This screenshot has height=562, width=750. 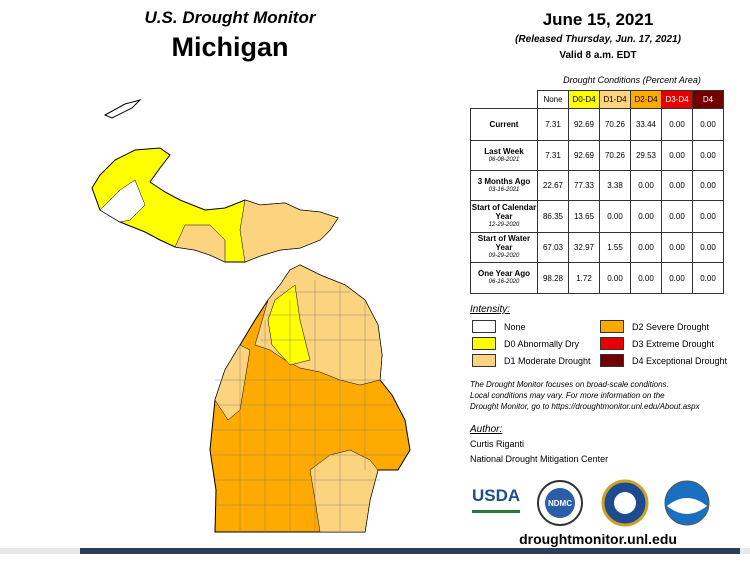 I want to click on header-row: None D0-D4 D1-D4 D2-D4 D3-D4 D4, so click(x=597, y=99).